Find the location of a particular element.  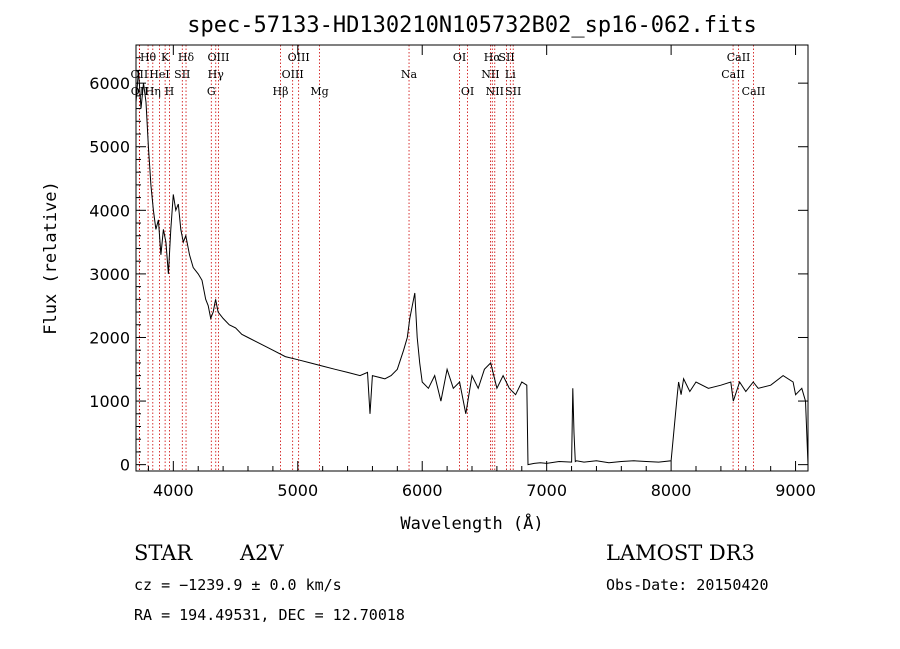

spectral-line-label: K is located at coordinates (165, 57).